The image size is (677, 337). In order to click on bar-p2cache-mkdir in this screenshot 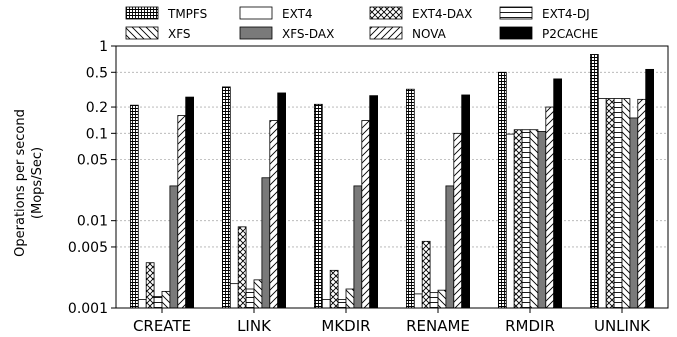, I will do `click(374, 202)`.